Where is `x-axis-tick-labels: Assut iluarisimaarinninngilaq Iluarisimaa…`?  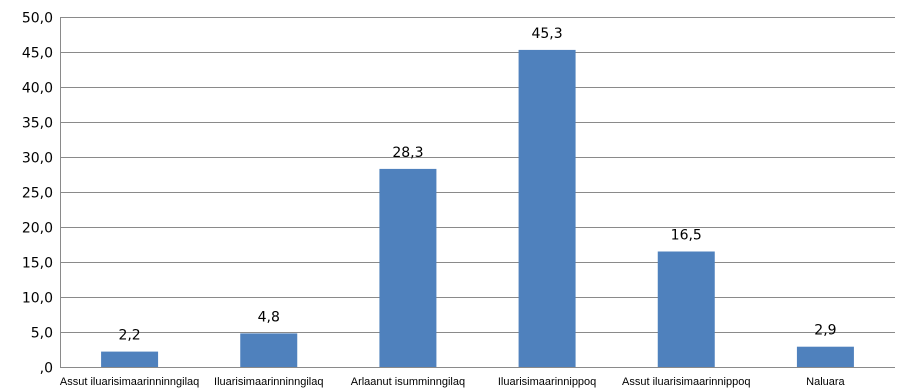 x-axis-tick-labels: Assut iluarisimaarinninngilaq Iluarisimaa… is located at coordinates (453, 382).